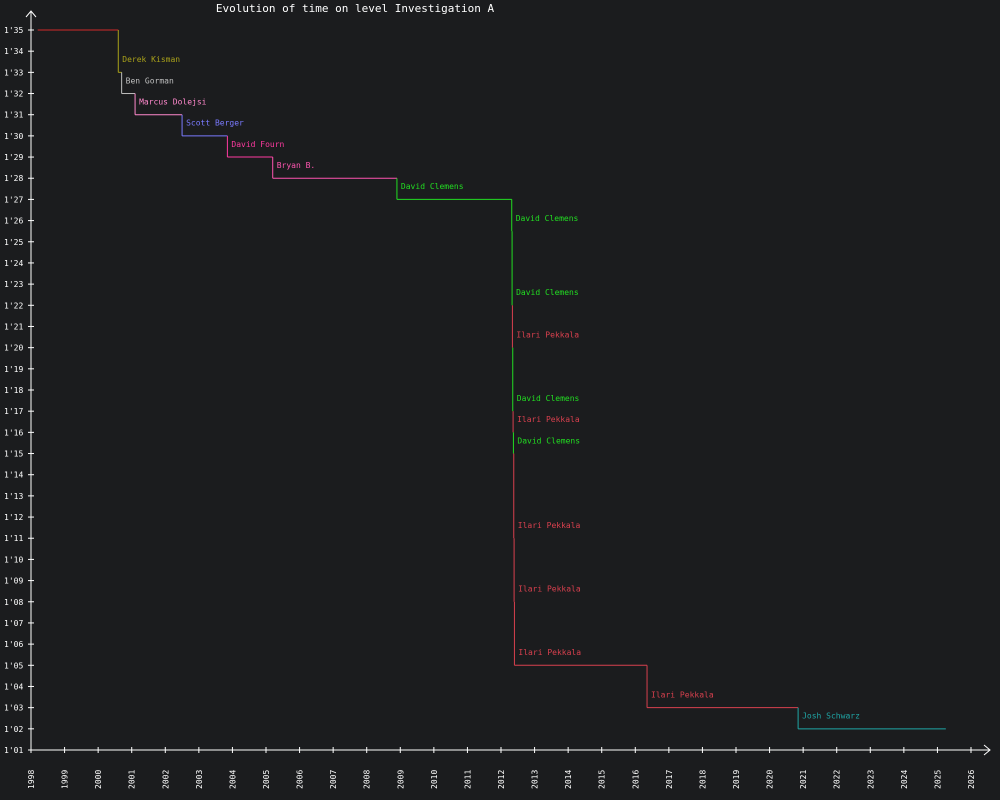 The image size is (1000, 800). I want to click on y-tick-label: 1'32, so click(13, 94).